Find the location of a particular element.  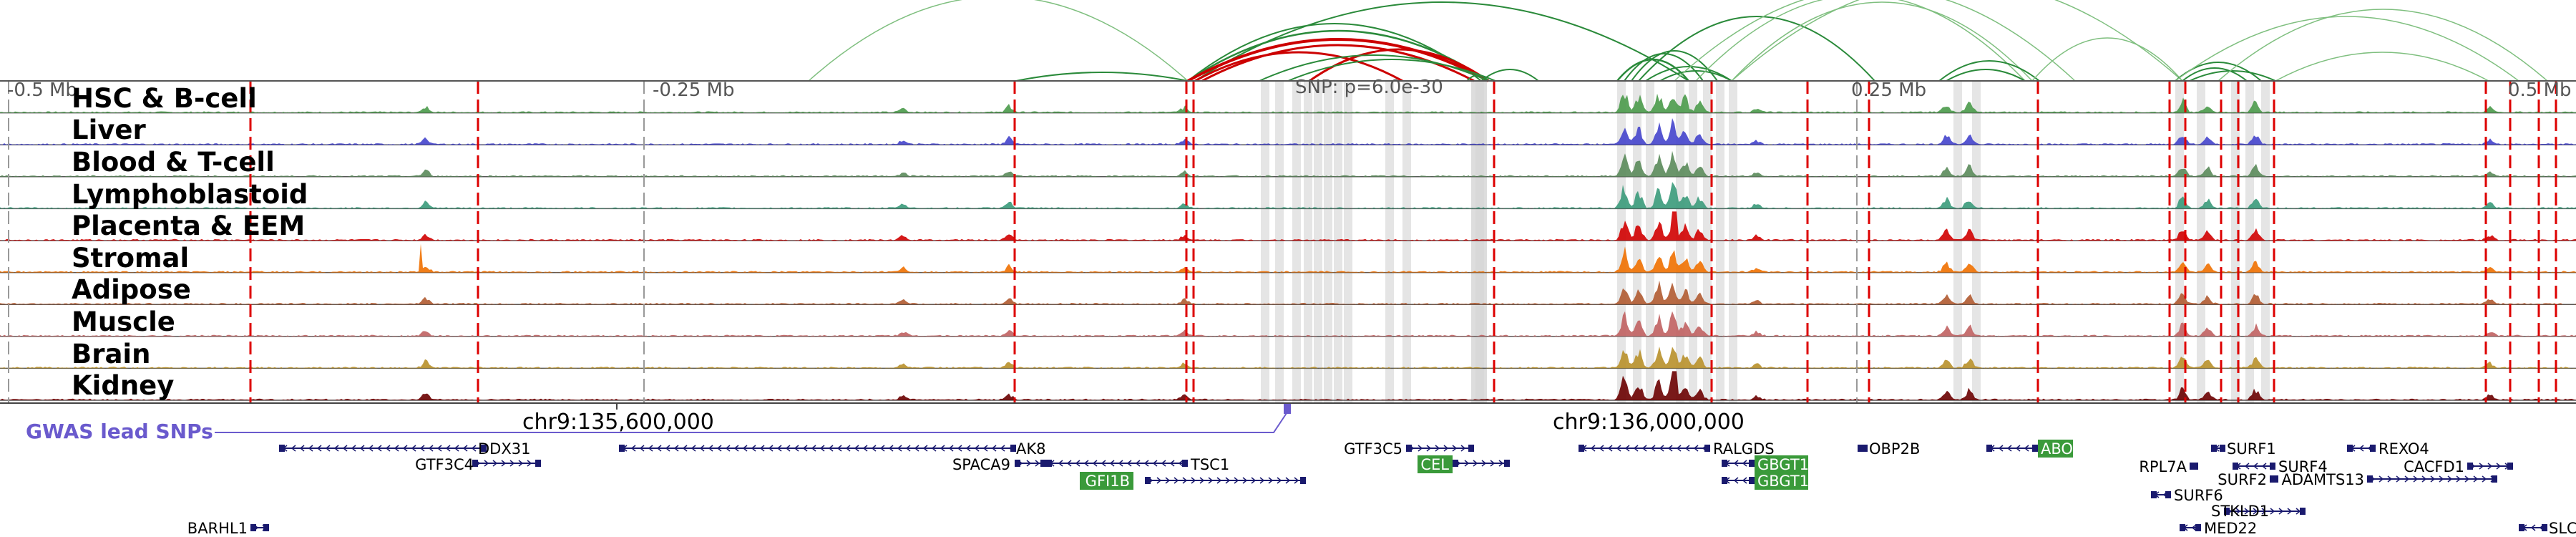

gene-label: BARHL1 is located at coordinates (217, 528).